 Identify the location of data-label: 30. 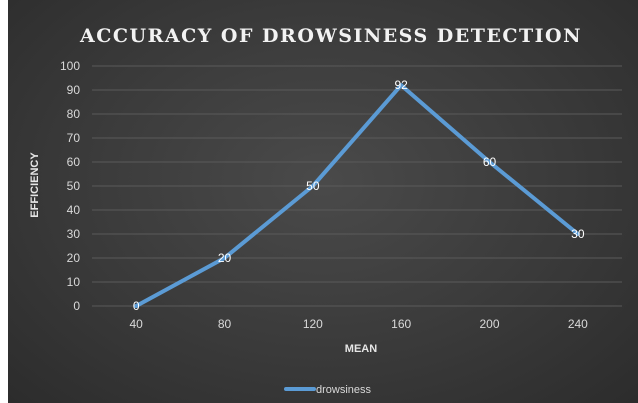
(578, 234).